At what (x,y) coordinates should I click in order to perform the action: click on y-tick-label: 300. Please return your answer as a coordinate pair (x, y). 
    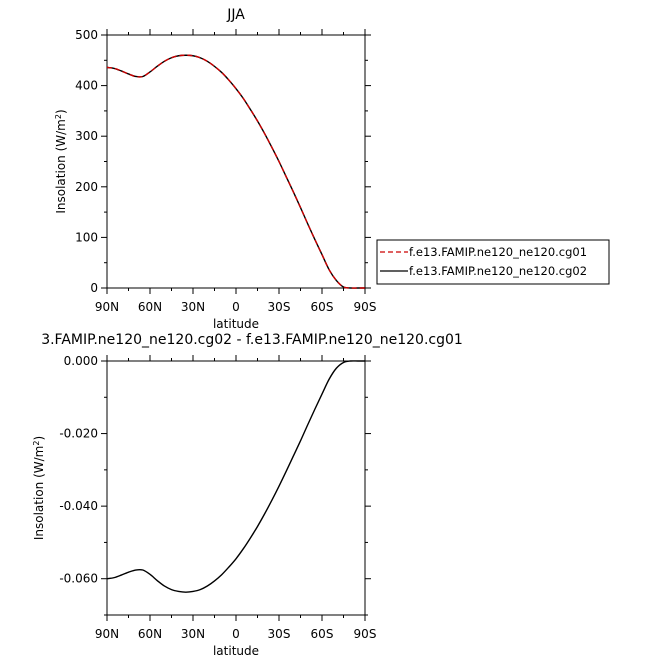
    Looking at the image, I should click on (86, 136).